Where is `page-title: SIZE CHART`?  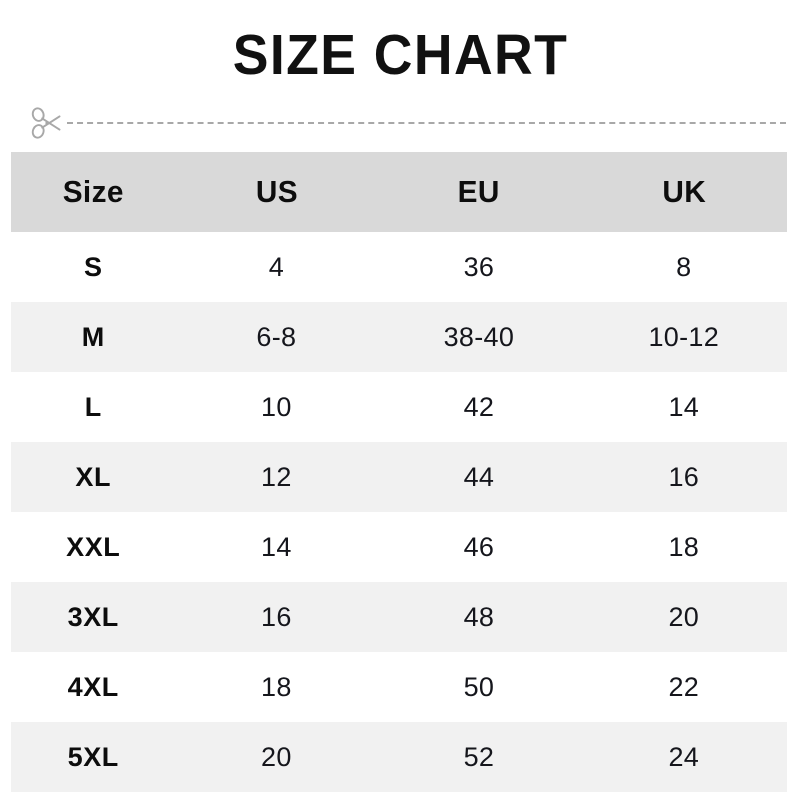
page-title: SIZE CHART is located at coordinates (400, 55).